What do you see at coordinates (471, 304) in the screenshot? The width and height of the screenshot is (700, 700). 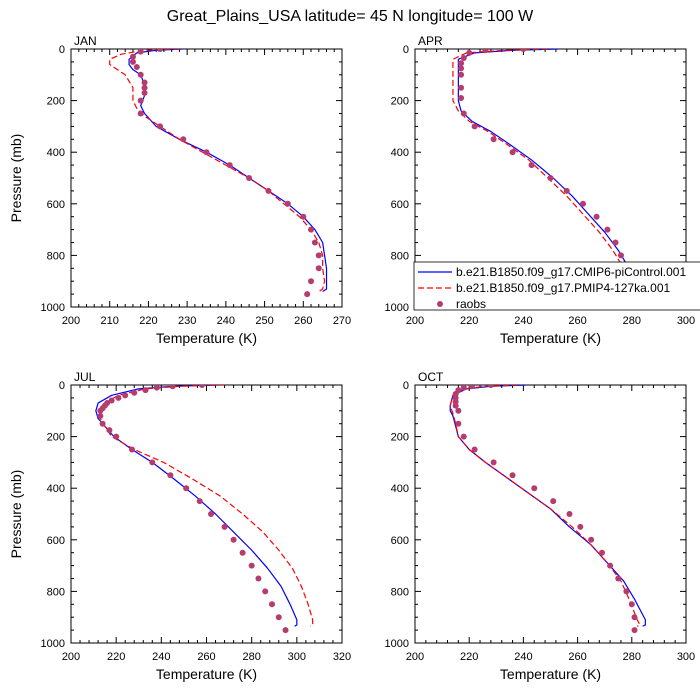 I see `legend-label: raobs` at bounding box center [471, 304].